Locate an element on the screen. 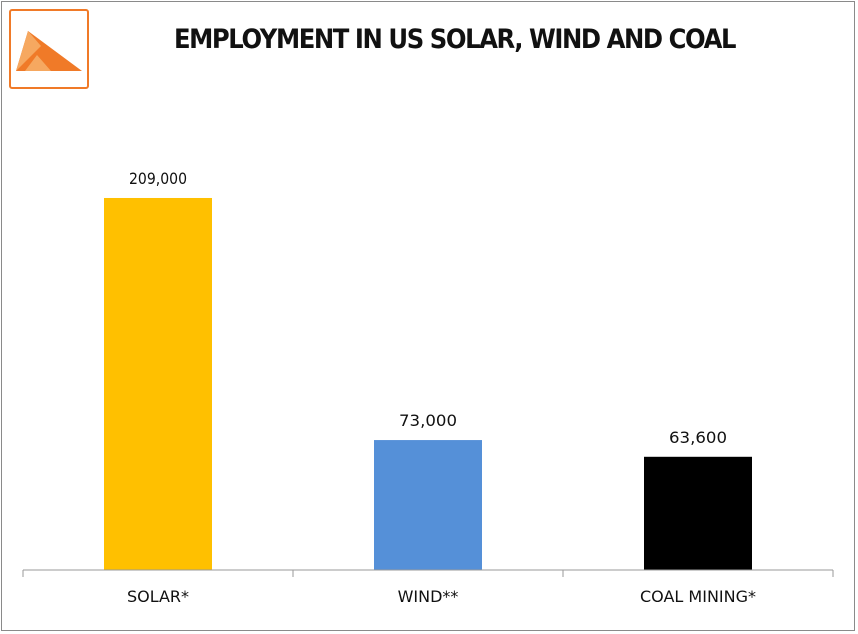 Image resolution: width=858 pixels, height=634 pixels. category-label: COAL MINING* is located at coordinates (698, 596).